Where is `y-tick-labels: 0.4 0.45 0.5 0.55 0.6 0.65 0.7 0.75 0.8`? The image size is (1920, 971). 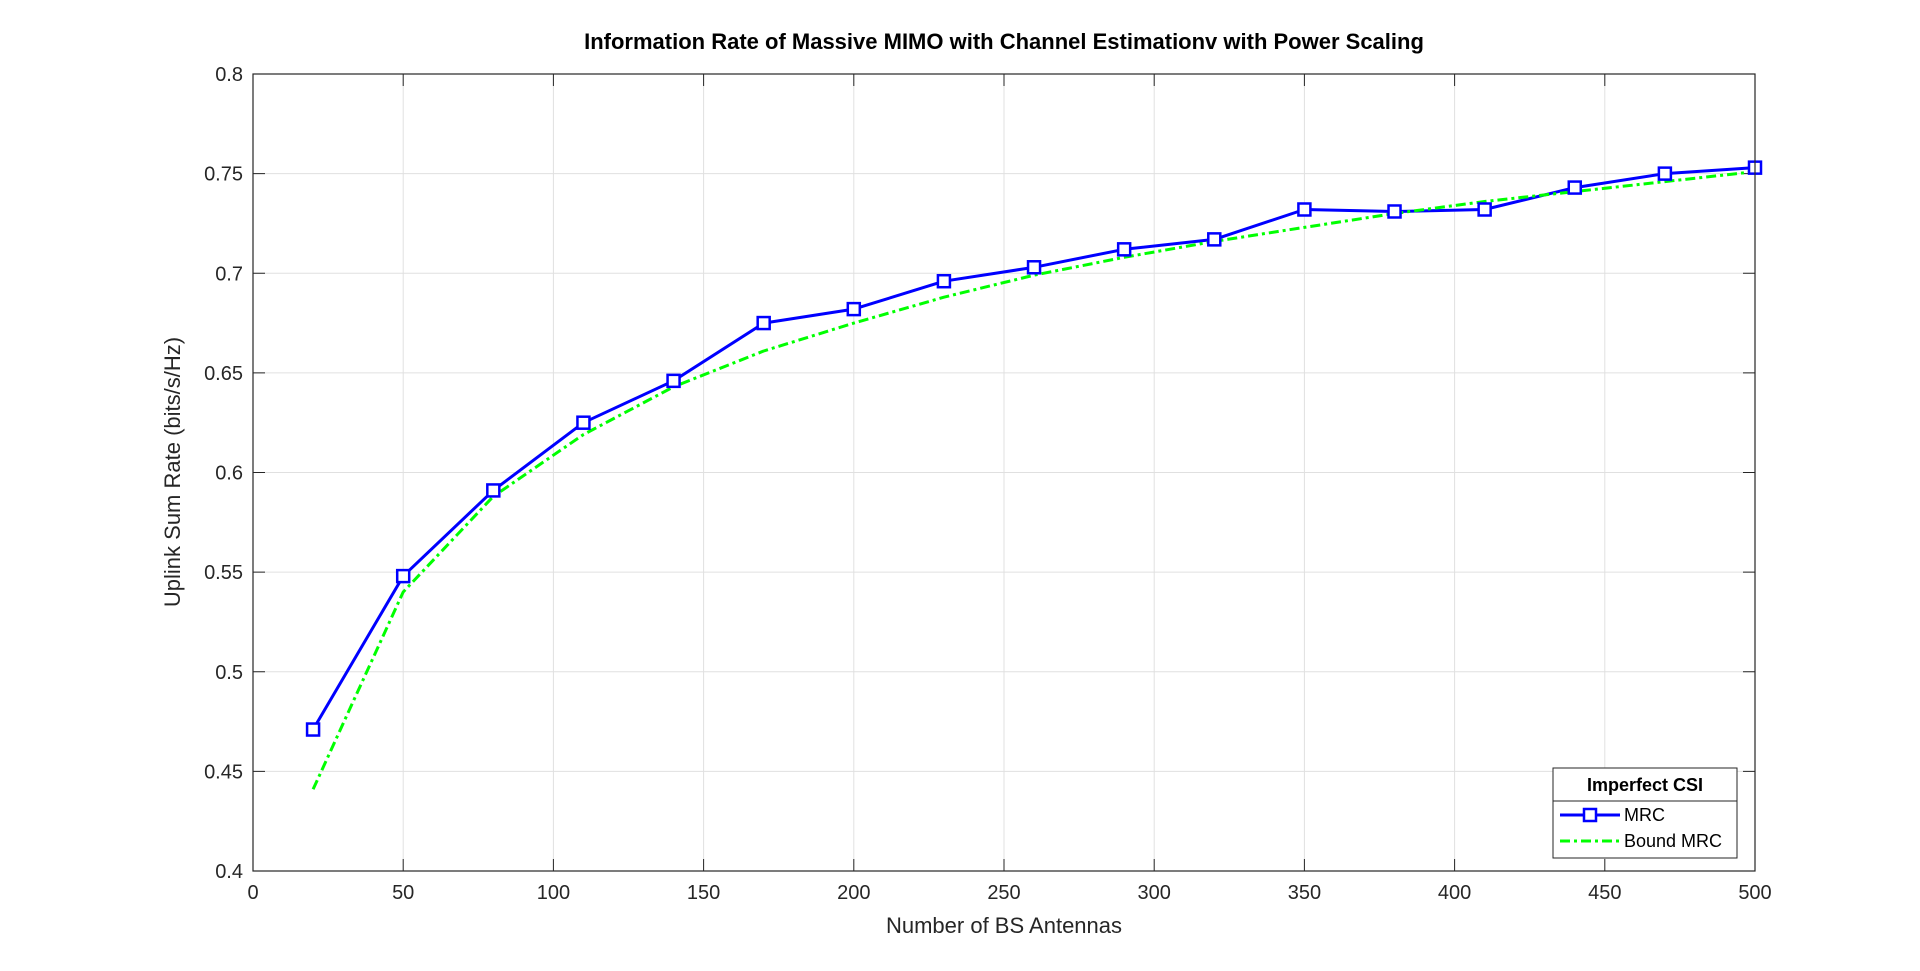
y-tick-labels: 0.4 0.45 0.5 0.55 0.6 0.65 0.7 0.75 0.8 is located at coordinates (223, 473).